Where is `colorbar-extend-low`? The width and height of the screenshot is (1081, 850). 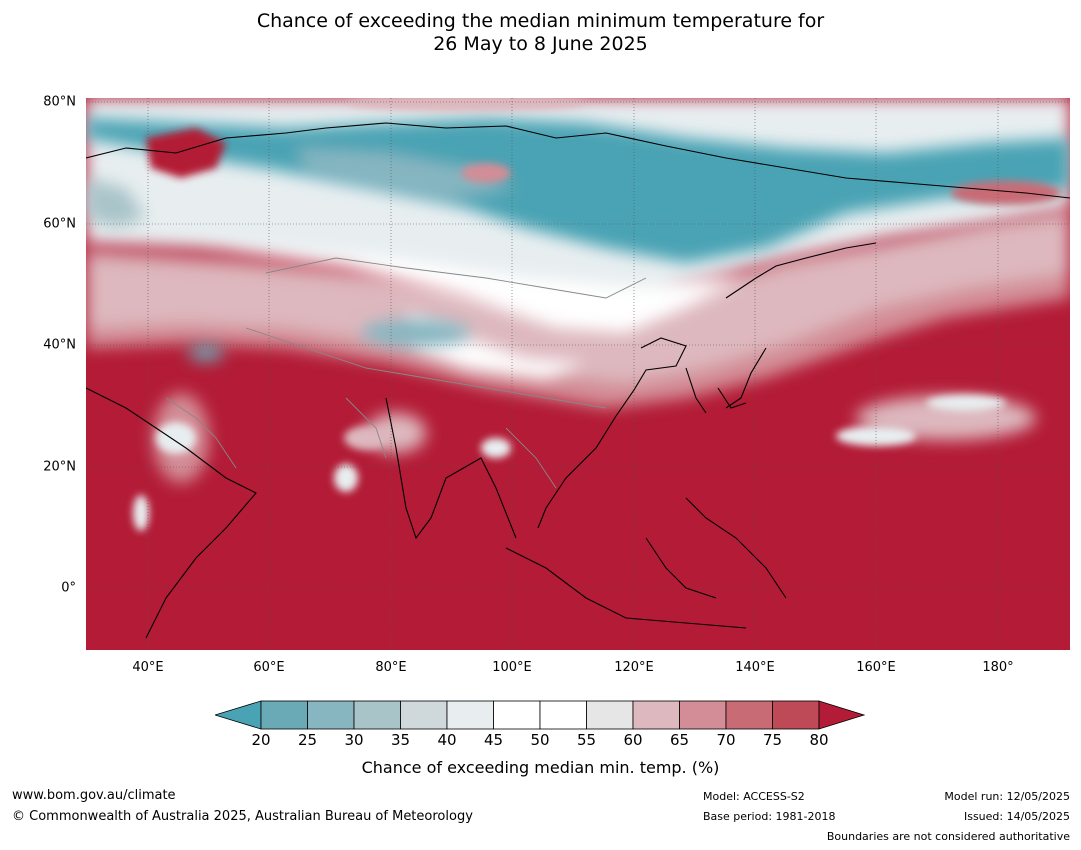 colorbar-extend-low is located at coordinates (238, 715).